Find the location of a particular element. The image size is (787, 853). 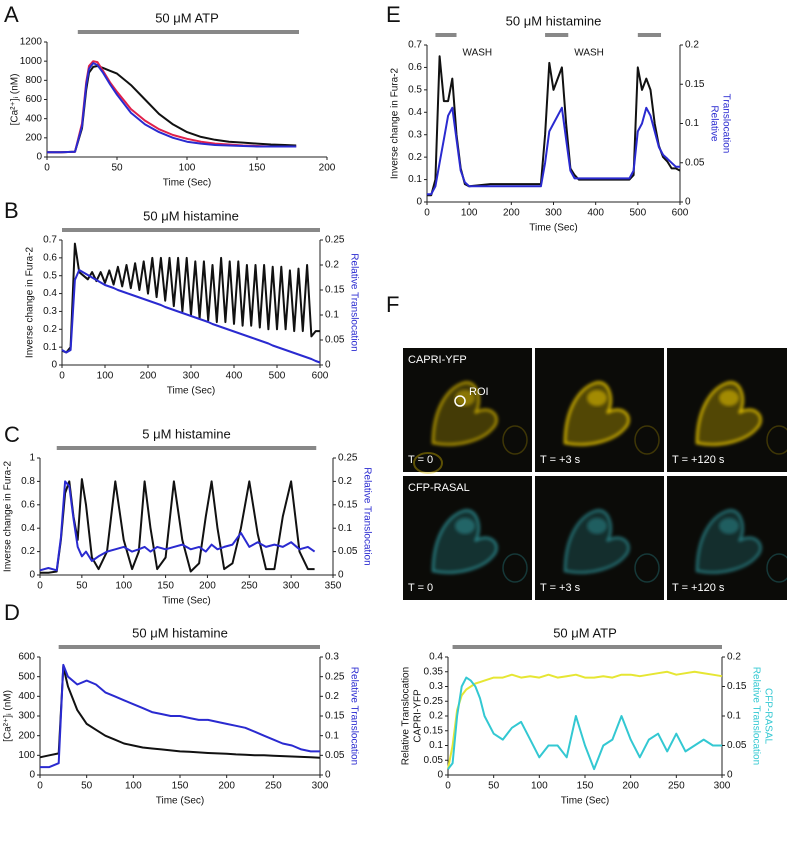

image-panel: T = +120 s is located at coordinates (727, 410).